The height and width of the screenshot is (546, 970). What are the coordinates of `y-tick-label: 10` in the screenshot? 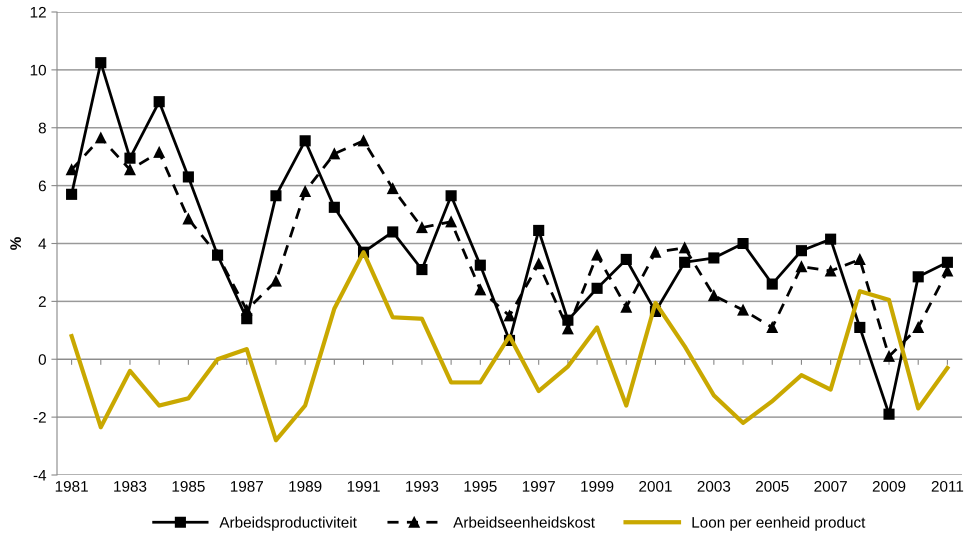 It's located at (38, 70).